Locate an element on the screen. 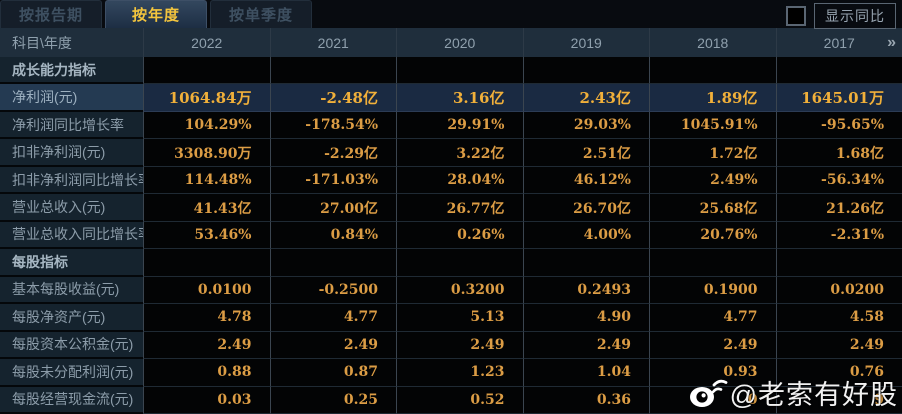  table-cell: 46.12% is located at coordinates (585, 180).